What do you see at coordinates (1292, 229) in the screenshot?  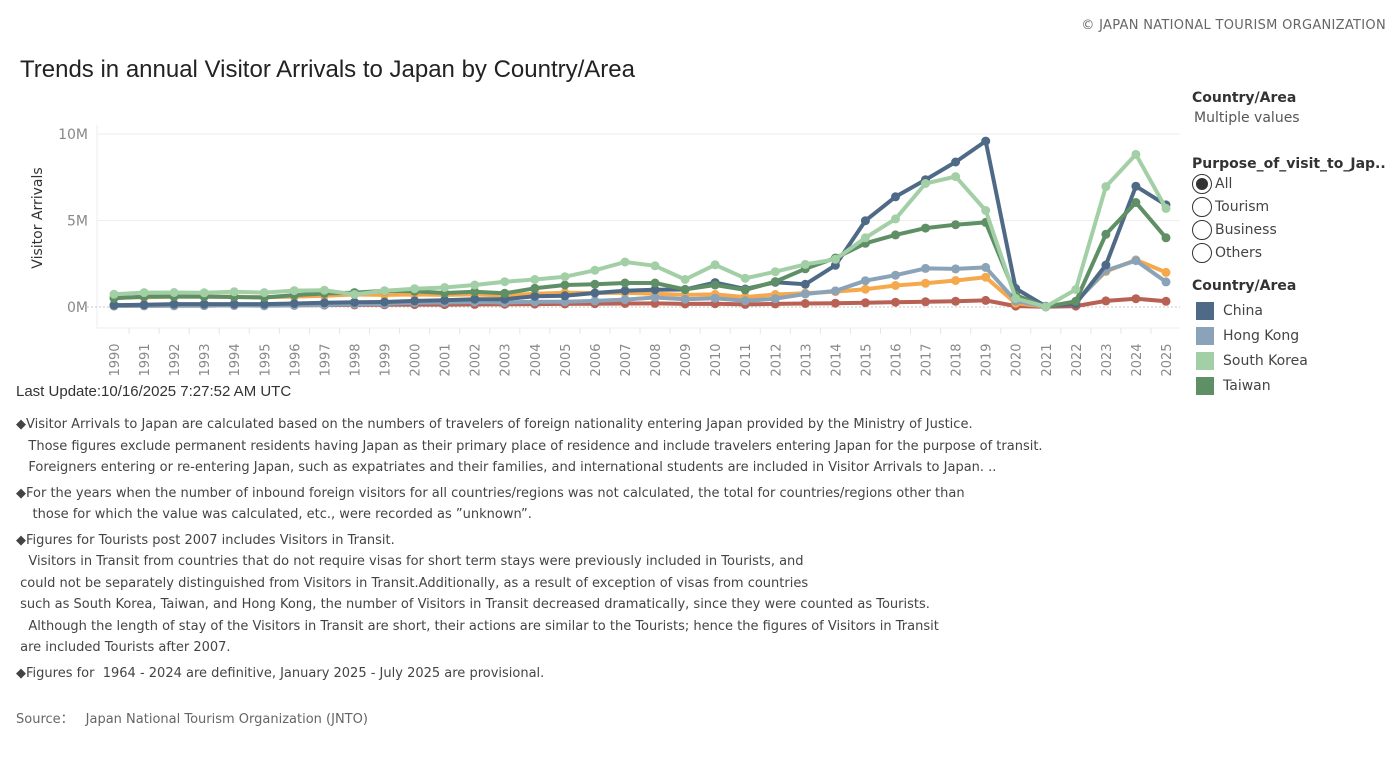 I see `purpose-radio-business: Business` at bounding box center [1292, 229].